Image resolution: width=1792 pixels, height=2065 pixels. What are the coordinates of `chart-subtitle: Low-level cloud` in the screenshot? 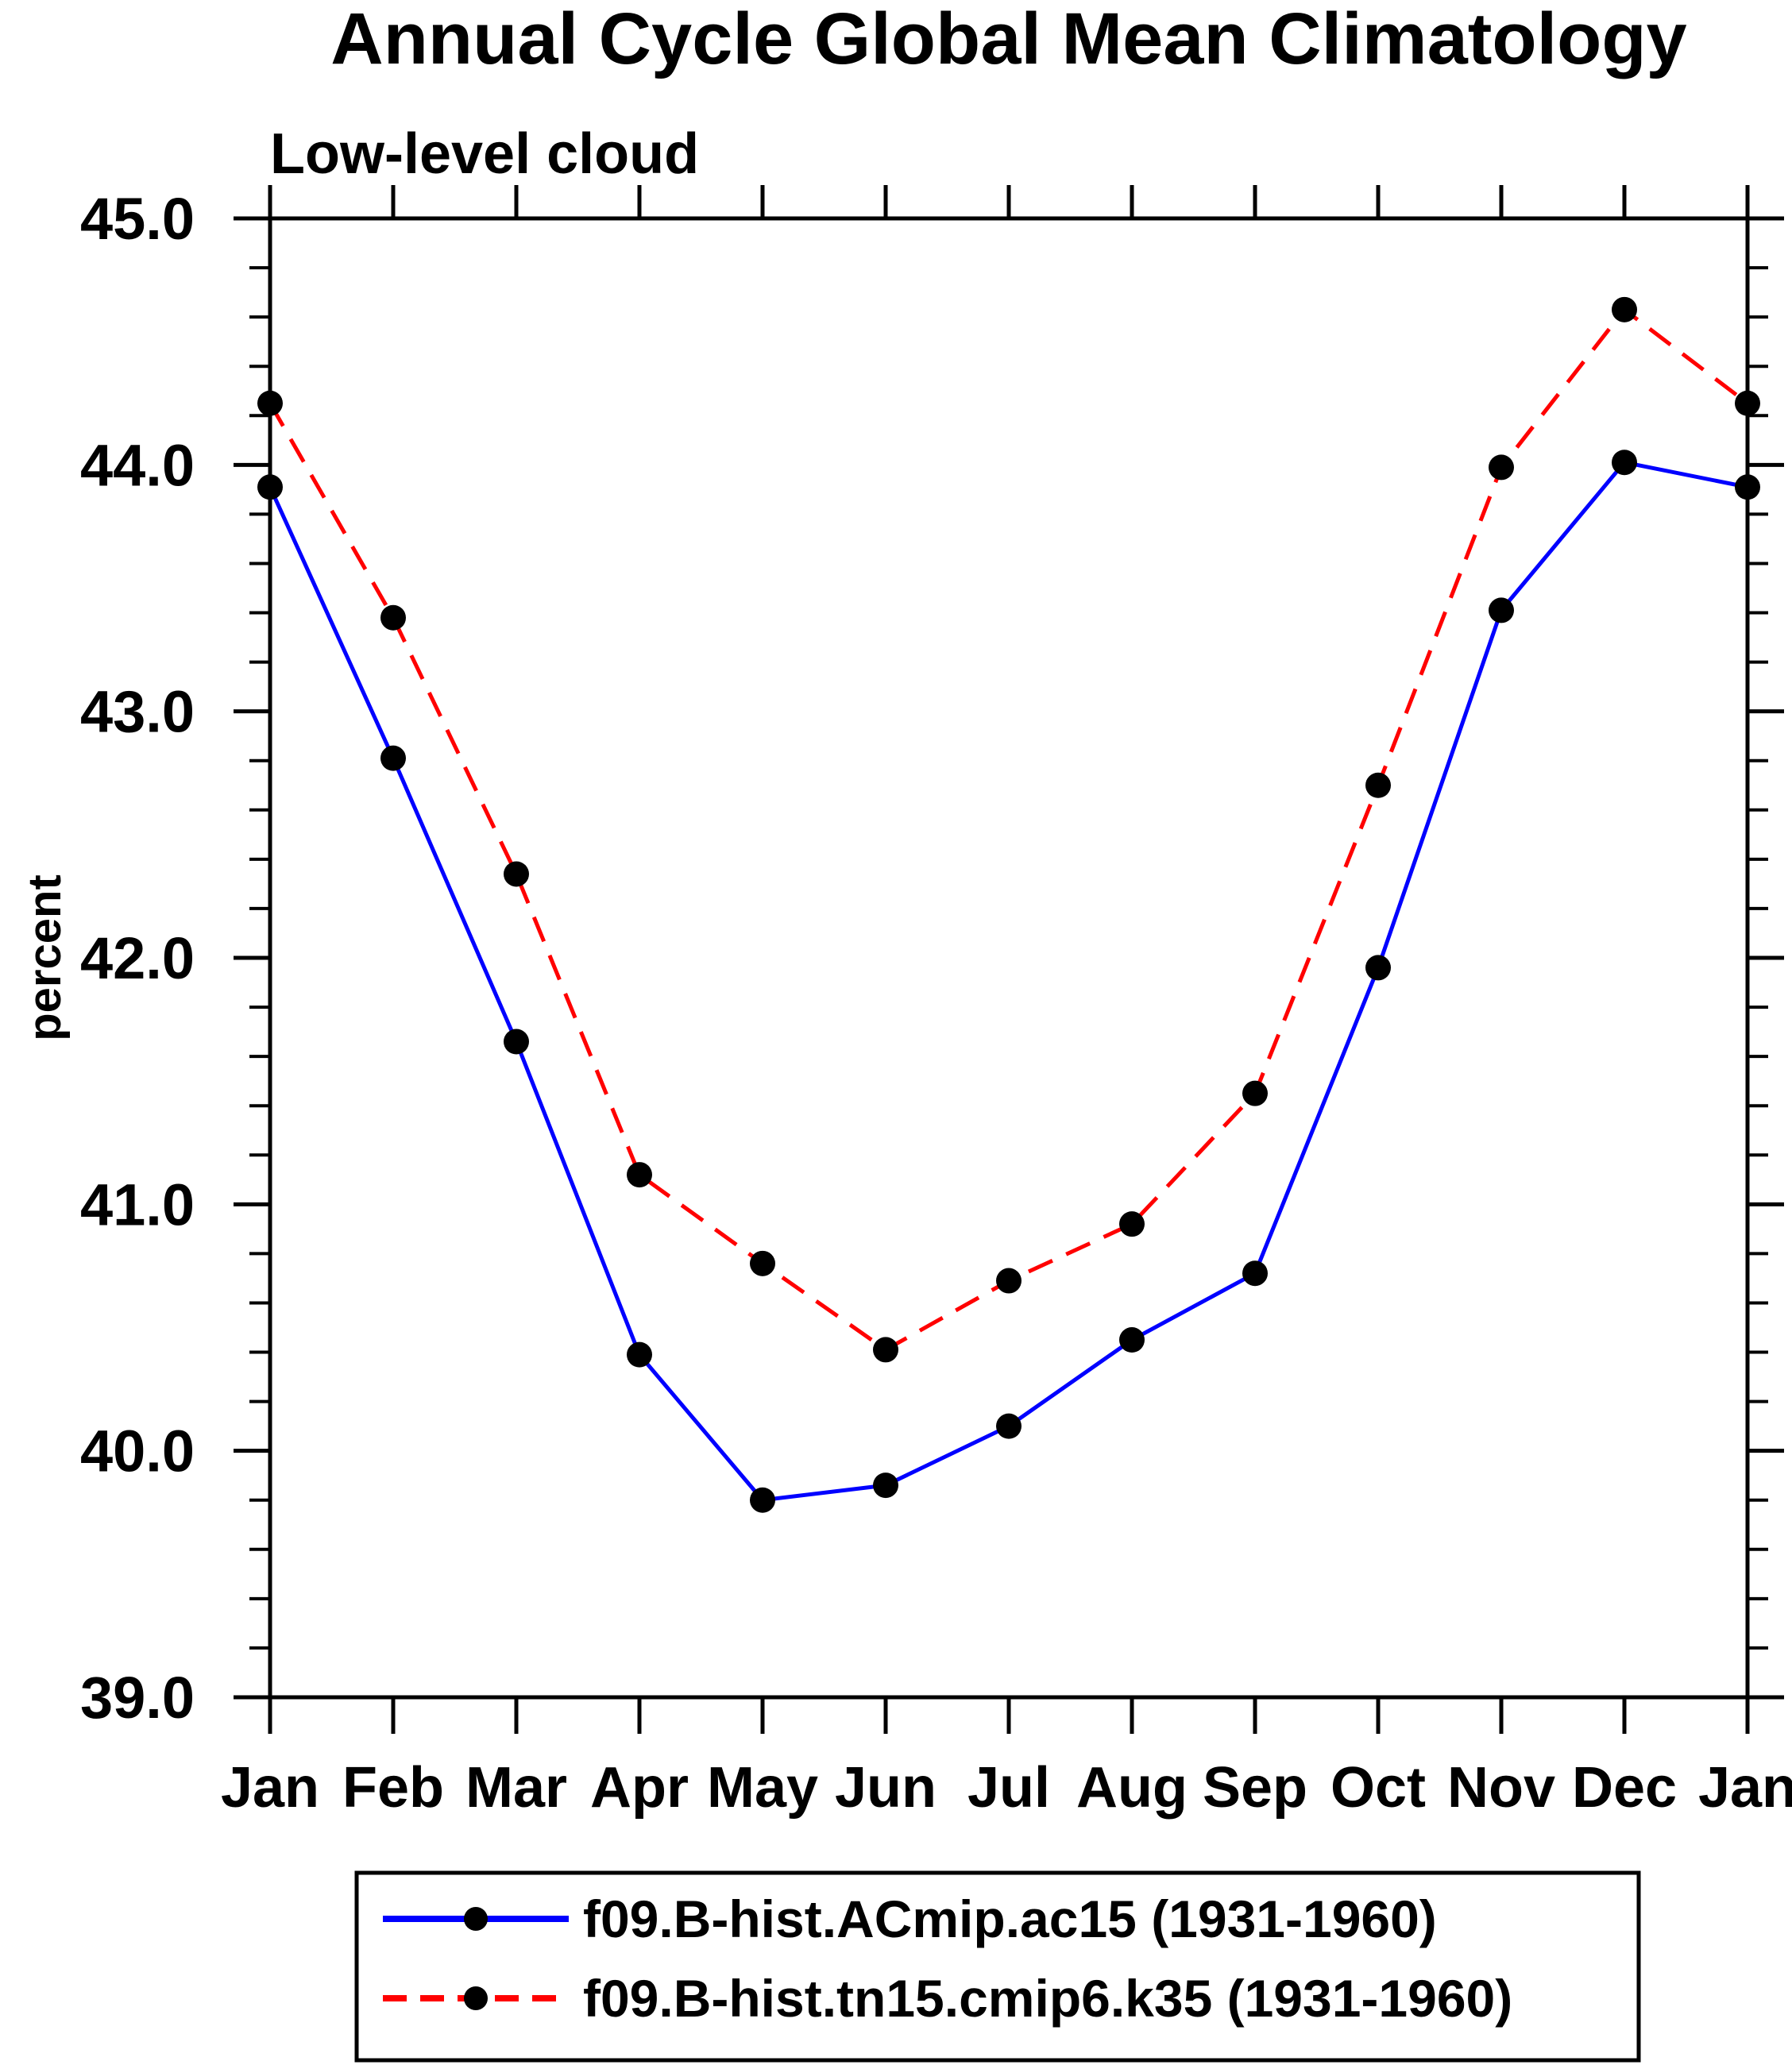 It's located at (485, 154).